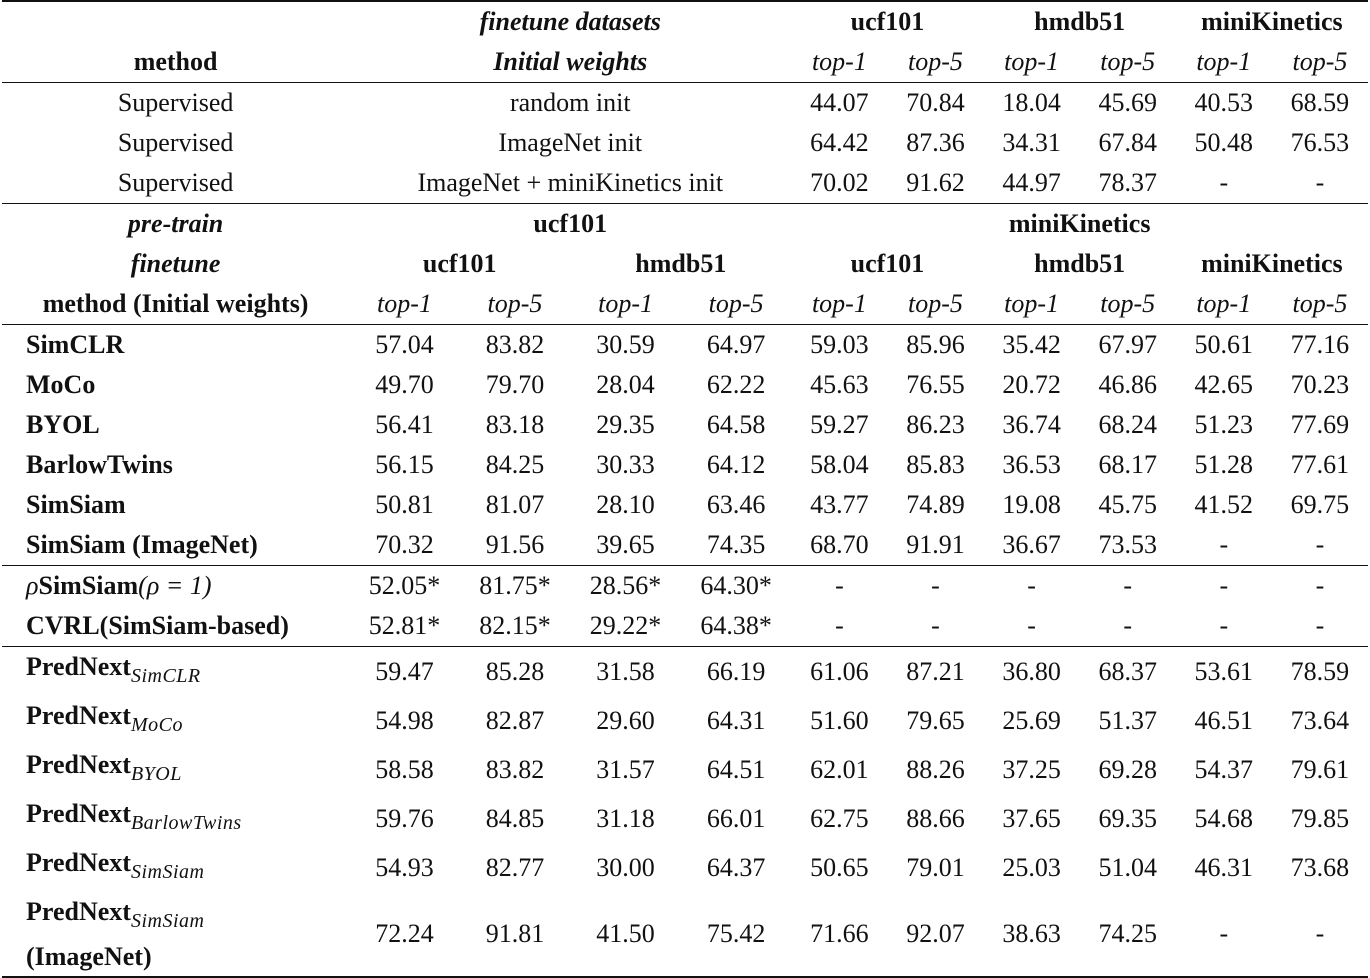 This screenshot has height=978, width=1370. Describe the element at coordinates (175, 142) in the screenshot. I see `method-cell: Supervised` at that location.